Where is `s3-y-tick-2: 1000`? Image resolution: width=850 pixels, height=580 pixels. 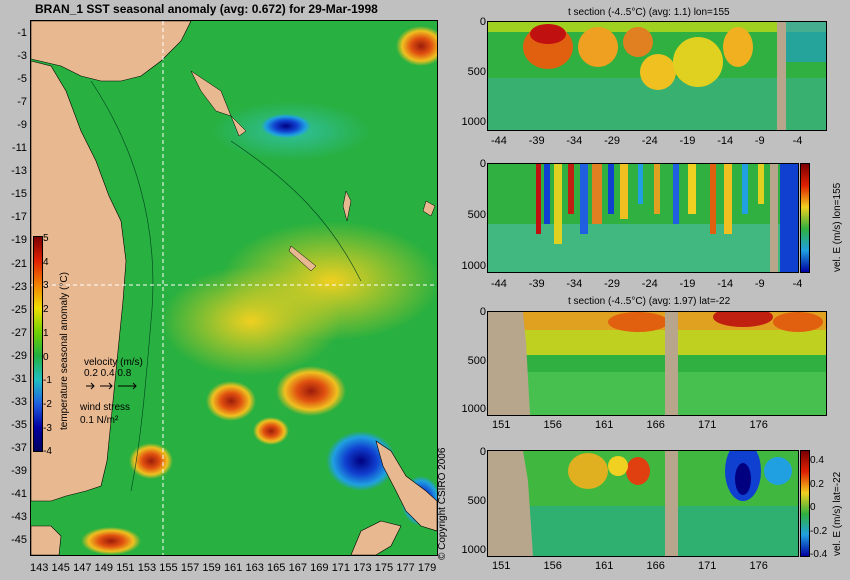
s3-y-tick-2: 1000 is located at coordinates (473, 409).